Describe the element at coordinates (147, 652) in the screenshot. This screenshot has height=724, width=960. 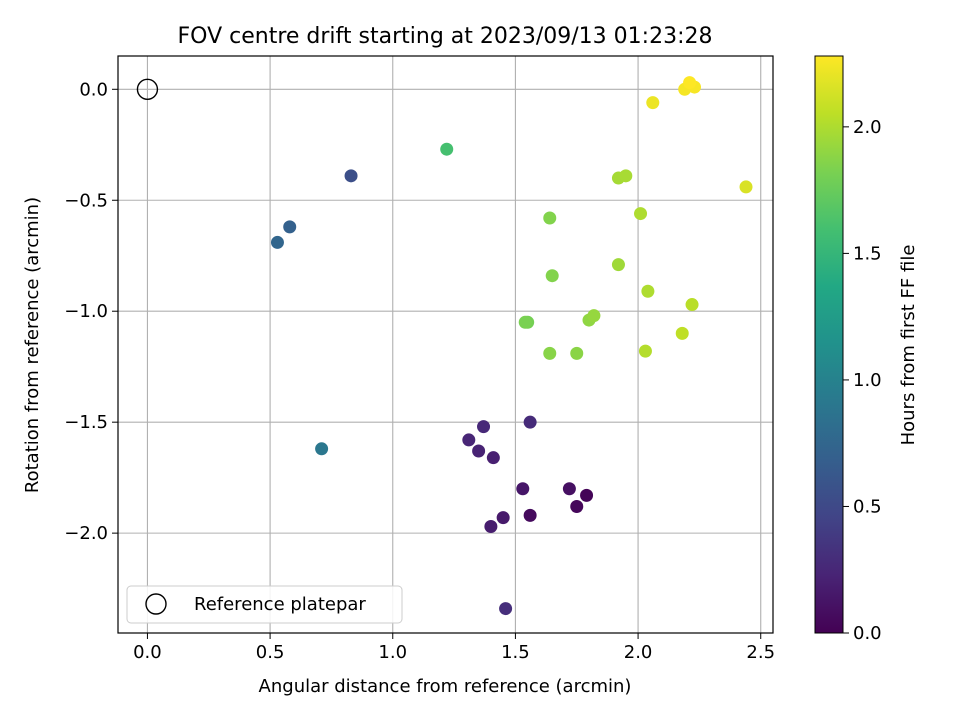
I see `x-tick-label: 0.0` at that location.